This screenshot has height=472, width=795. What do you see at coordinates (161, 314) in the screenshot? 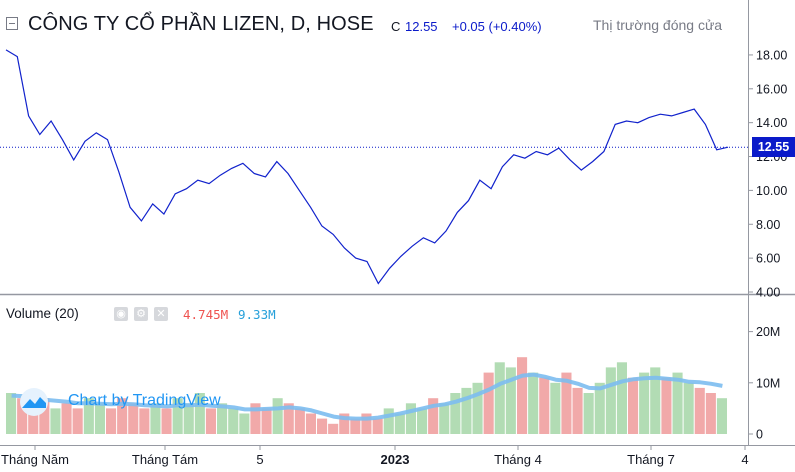
I see `close-icon: ✕` at bounding box center [161, 314].